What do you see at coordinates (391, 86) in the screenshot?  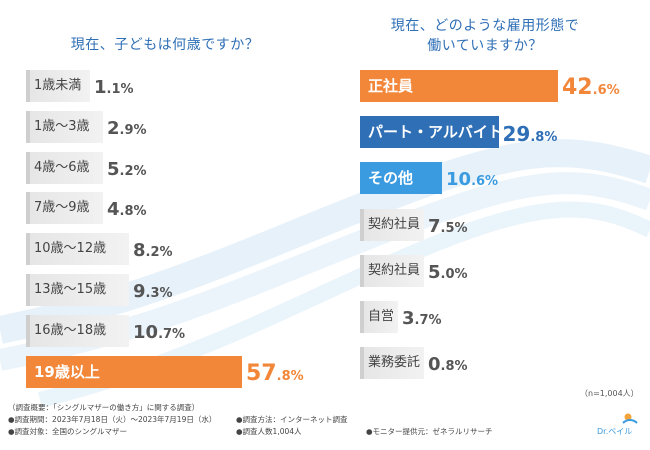 I see `bar-label-1-0: 正社員` at bounding box center [391, 86].